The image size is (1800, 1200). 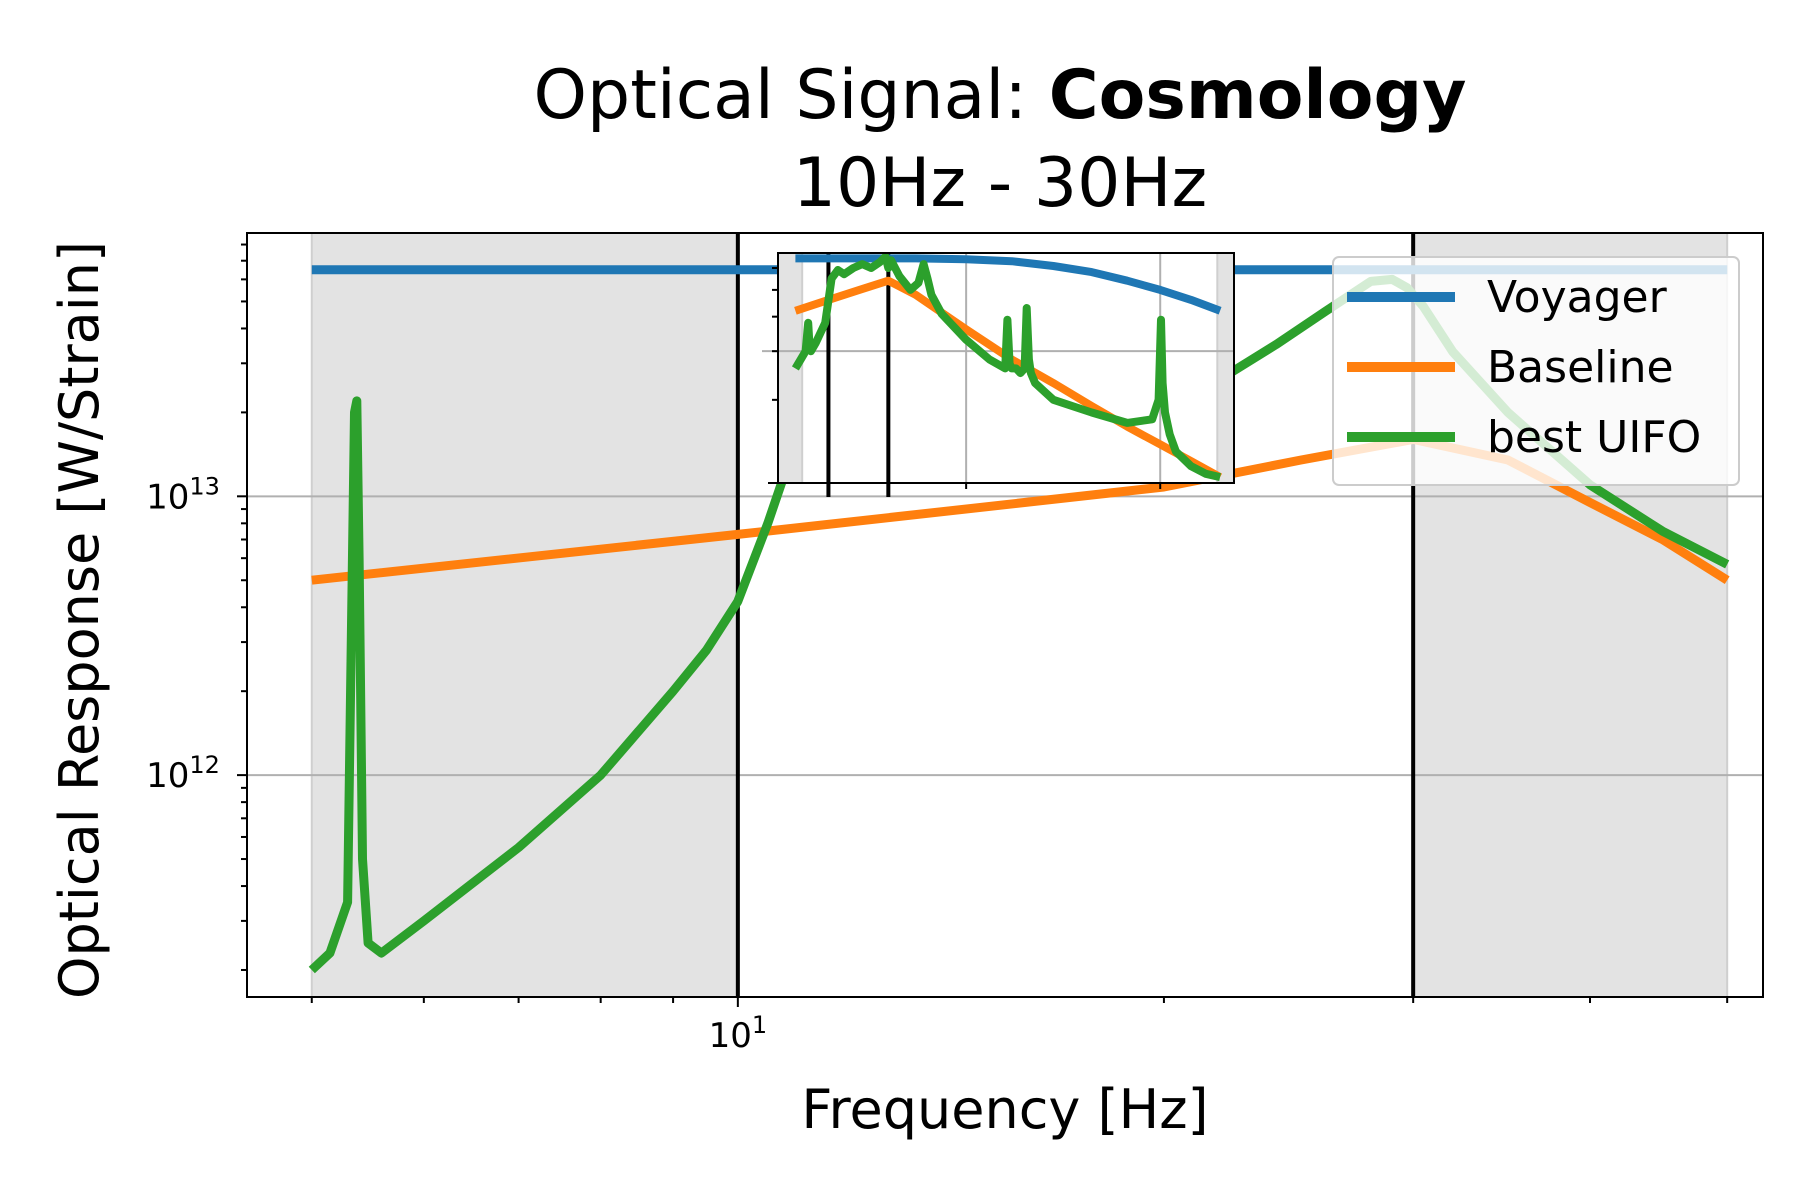 I want to click on legend-label-voyager: Voyager, so click(x=1577, y=297).